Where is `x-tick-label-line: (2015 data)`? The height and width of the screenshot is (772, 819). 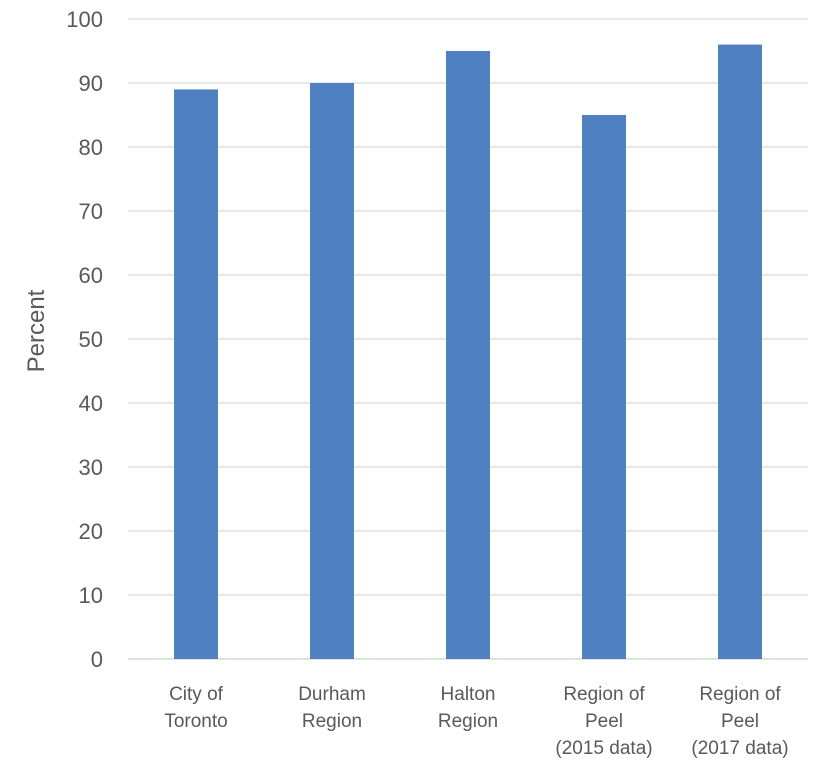 x-tick-label-line: (2015 data) is located at coordinates (603, 748).